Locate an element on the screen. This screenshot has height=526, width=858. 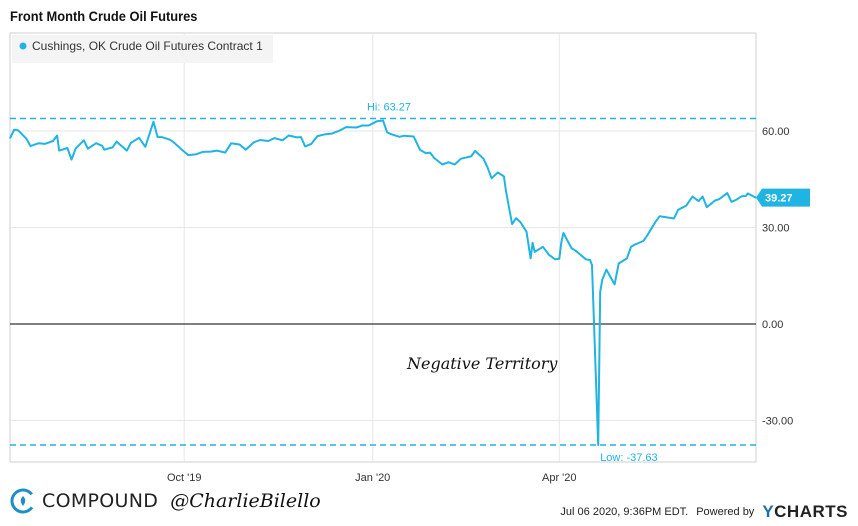
compound-logo-icon is located at coordinates (23, 501).